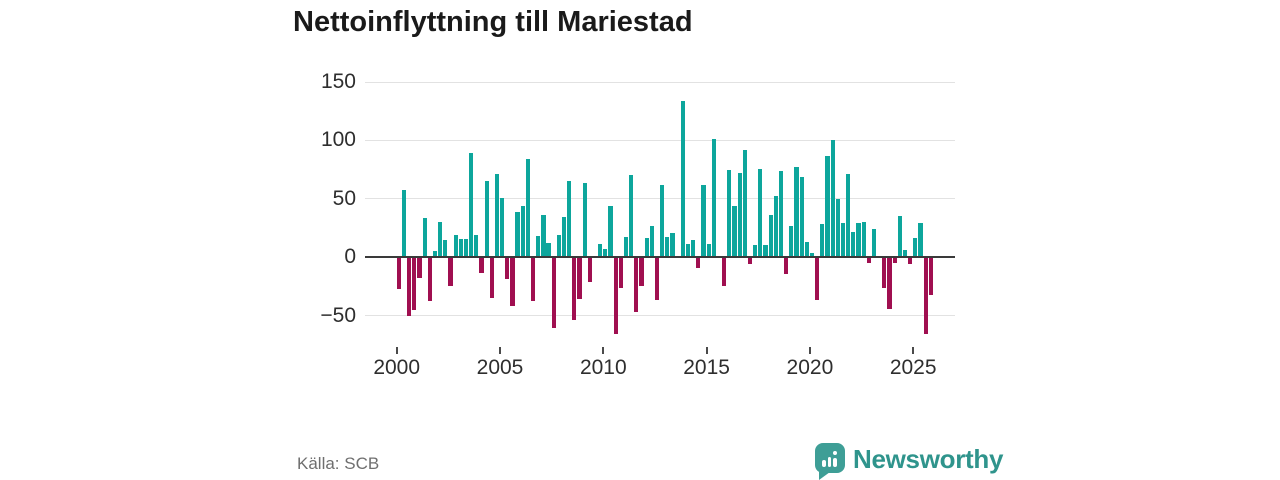 This screenshot has width=1280, height=480. Describe the element at coordinates (874, 242) in the screenshot. I see `bar-2023K1` at that location.